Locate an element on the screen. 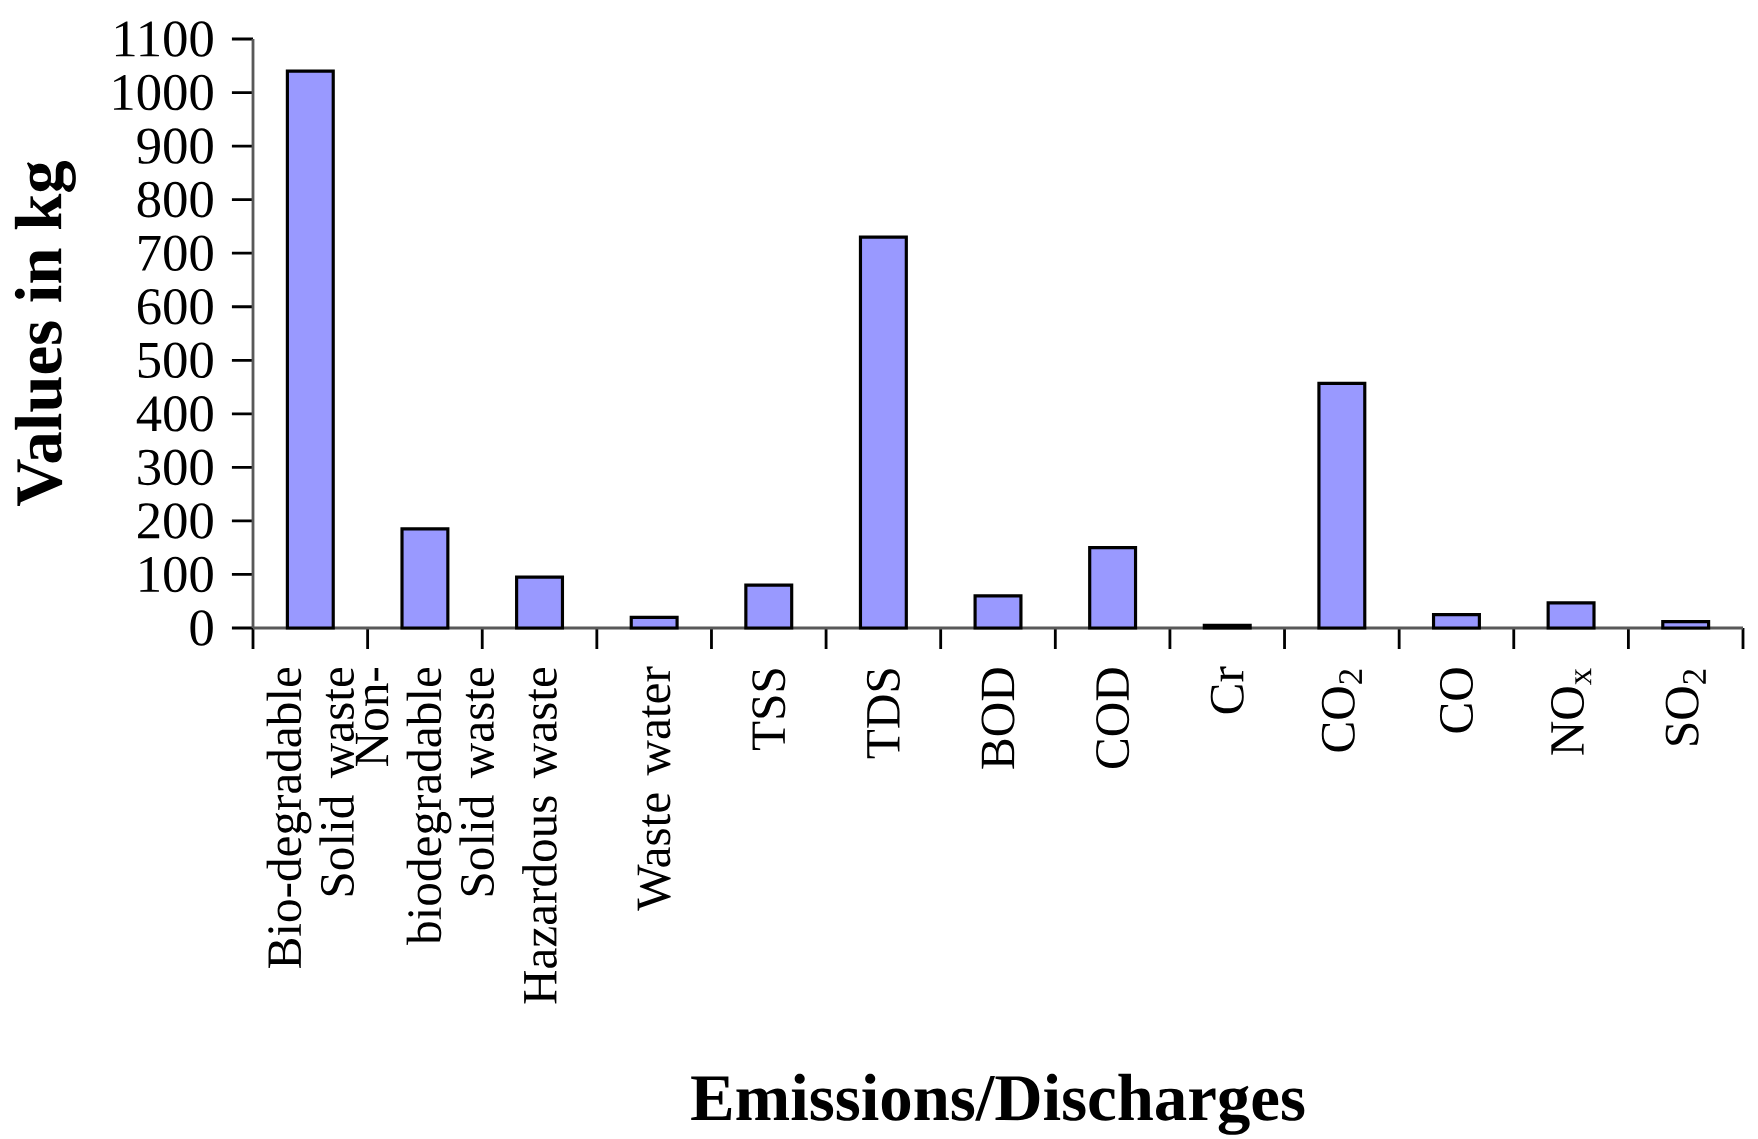  x-tick-label: COD is located at coordinates (1113, 718).